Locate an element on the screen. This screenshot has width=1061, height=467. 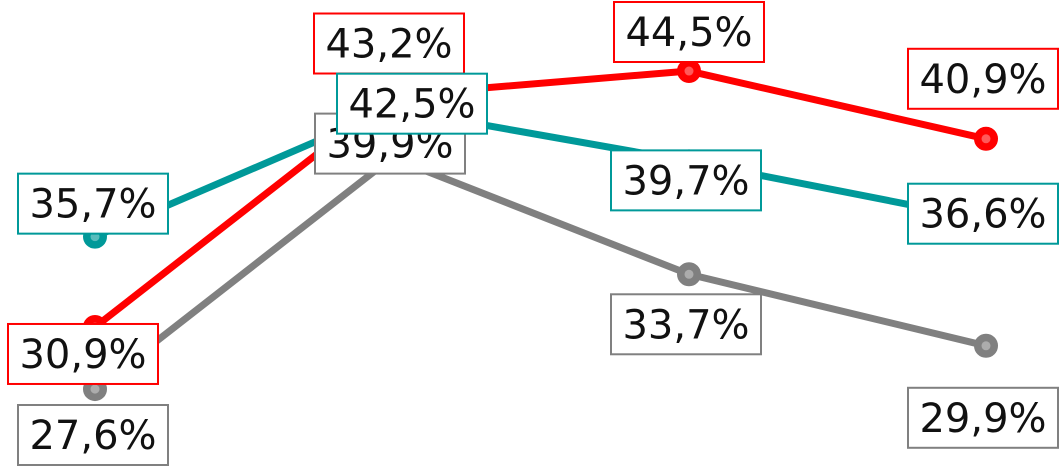
red-data-label-text: 43,2% is located at coordinates (388, 45).